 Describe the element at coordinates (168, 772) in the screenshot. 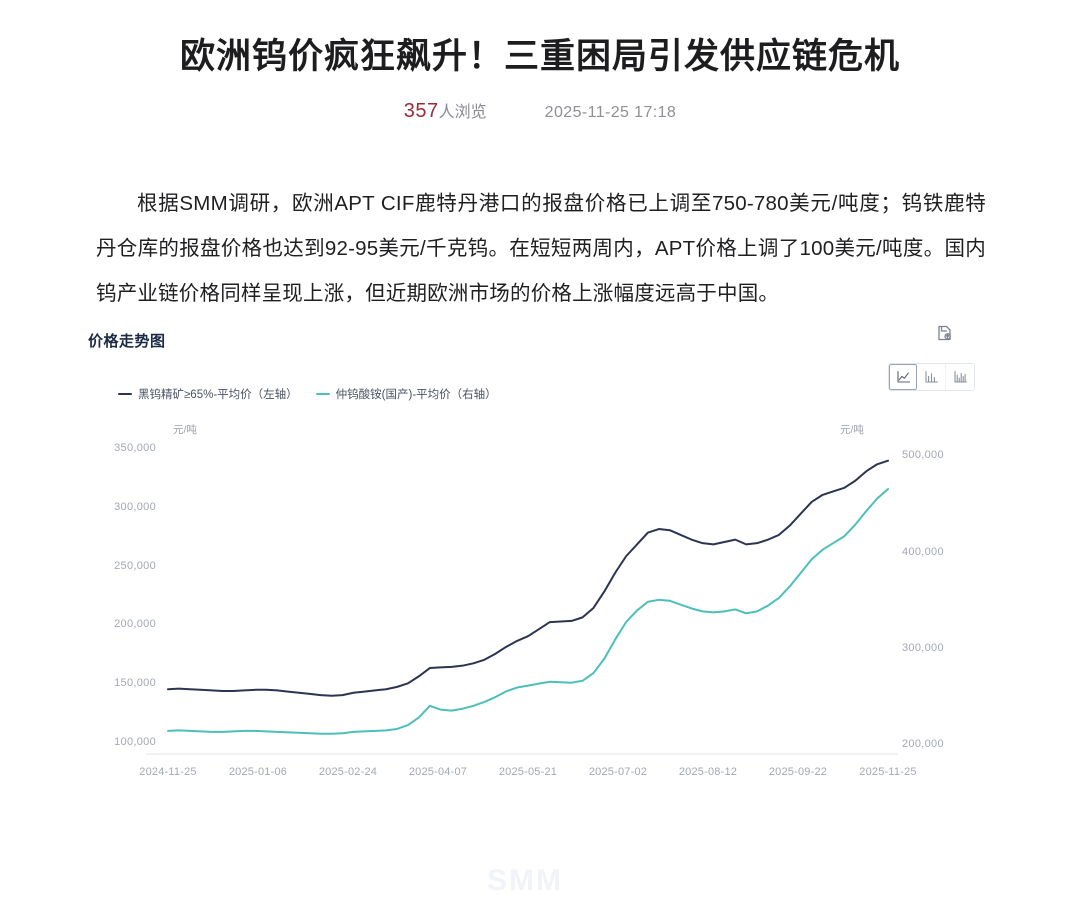

I see `x-tick: 2024-11-25` at that location.